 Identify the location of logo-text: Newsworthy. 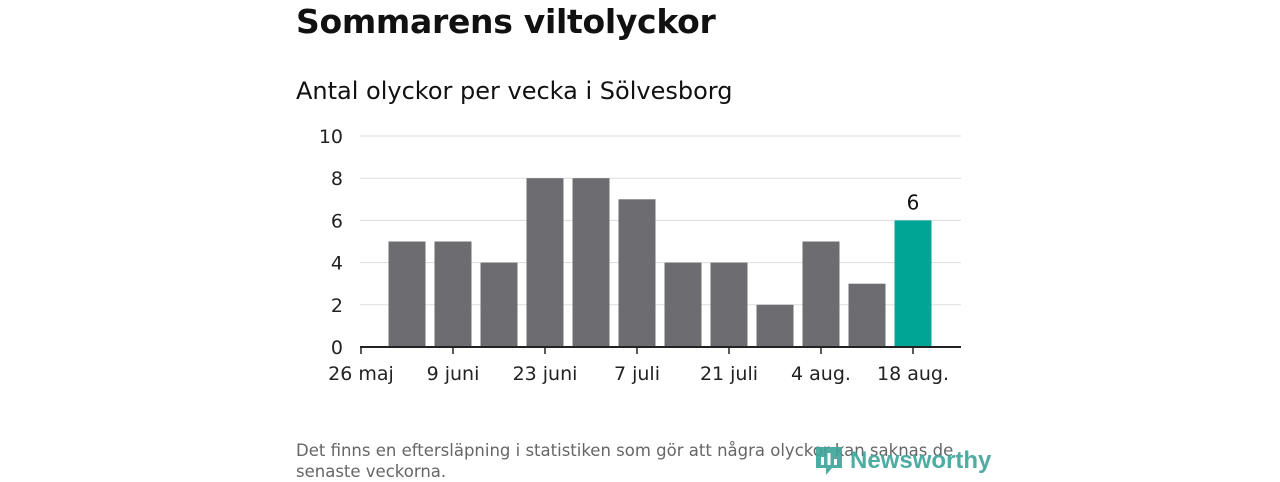
(921, 460).